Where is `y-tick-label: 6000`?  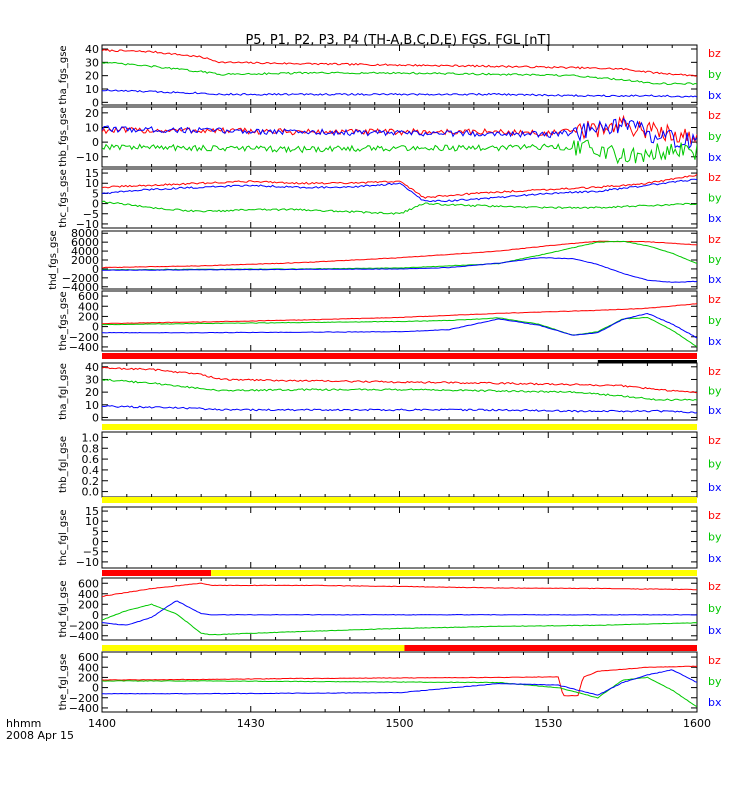
y-tick-label: 6000 is located at coordinates (85, 242).